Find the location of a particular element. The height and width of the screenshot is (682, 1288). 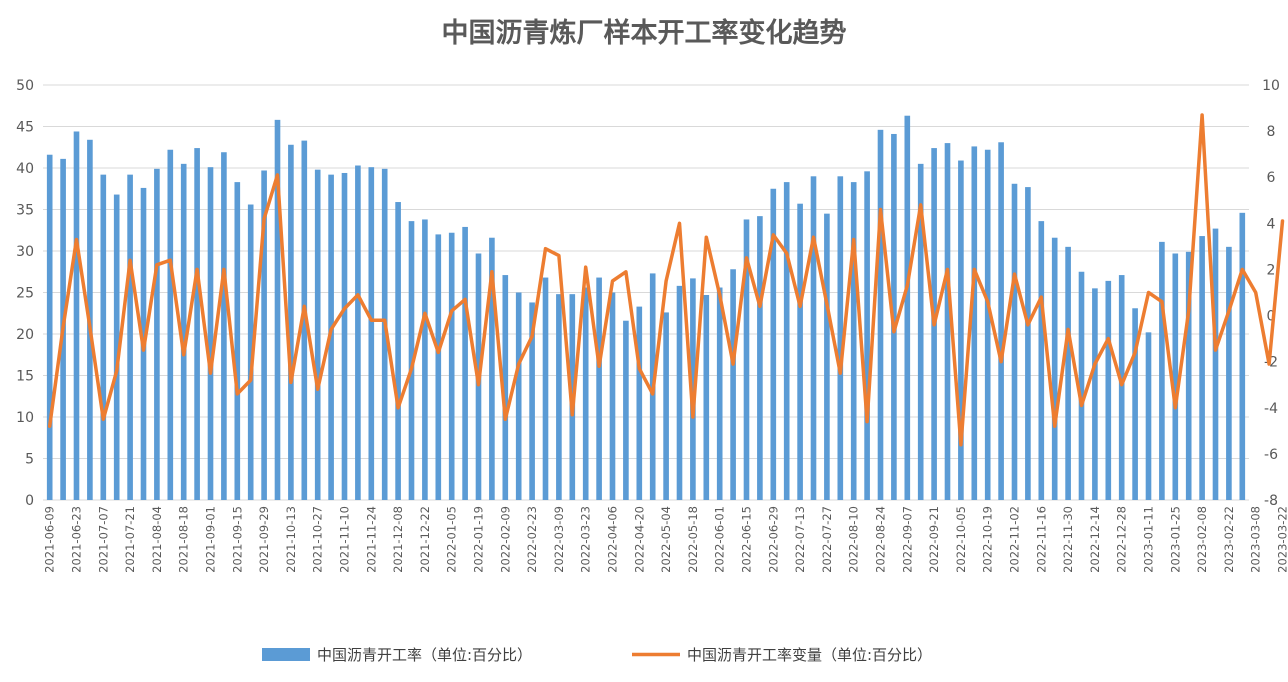

x-tick-label: 2022-07-27 is located at coordinates (827, 539).